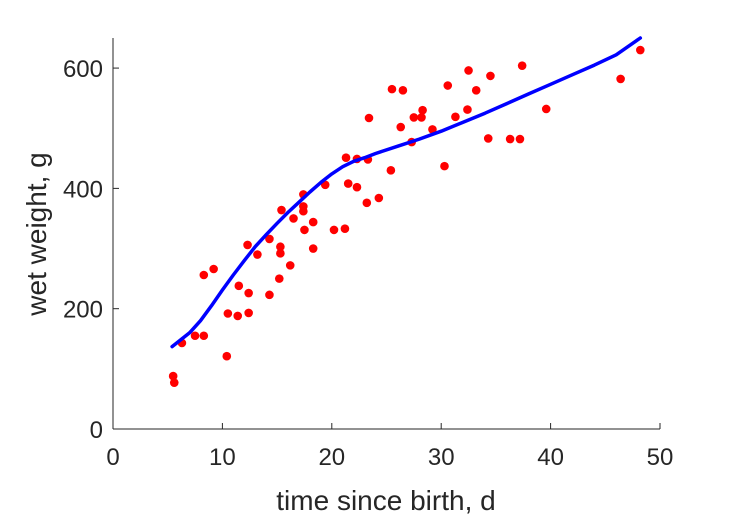 The image size is (729, 521). What do you see at coordinates (83, 189) in the screenshot?
I see `y-tick-label: 400` at bounding box center [83, 189].